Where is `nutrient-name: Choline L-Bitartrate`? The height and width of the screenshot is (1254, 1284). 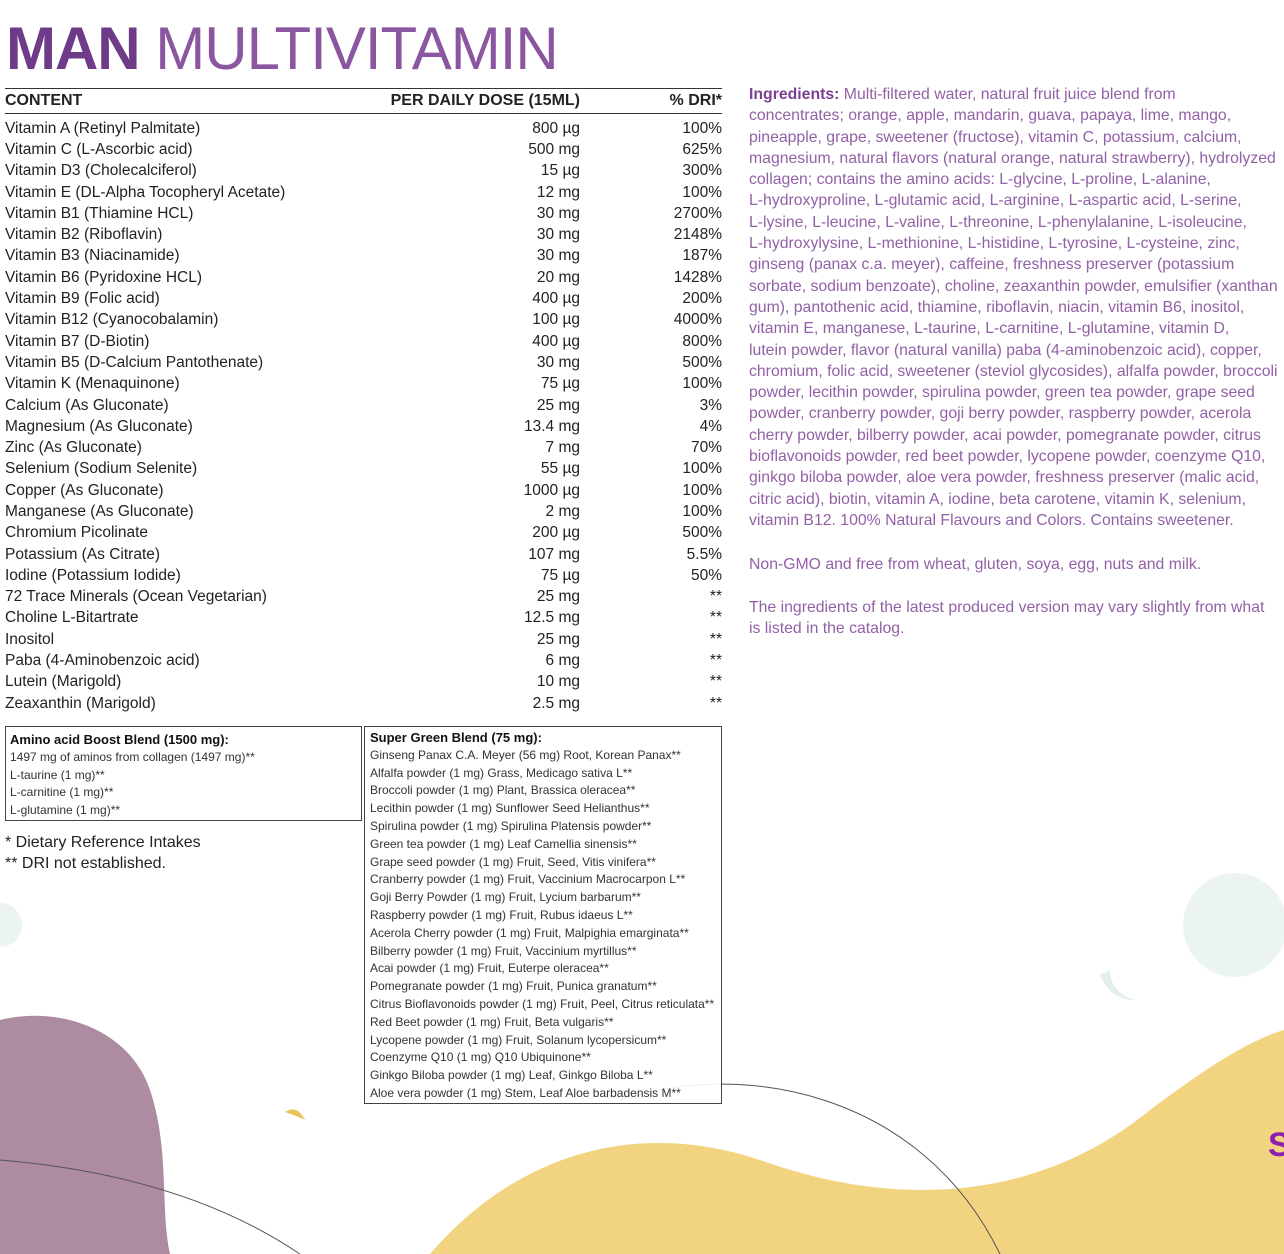
nutrient-name: Choline L-Bitartrate is located at coordinates (72, 618).